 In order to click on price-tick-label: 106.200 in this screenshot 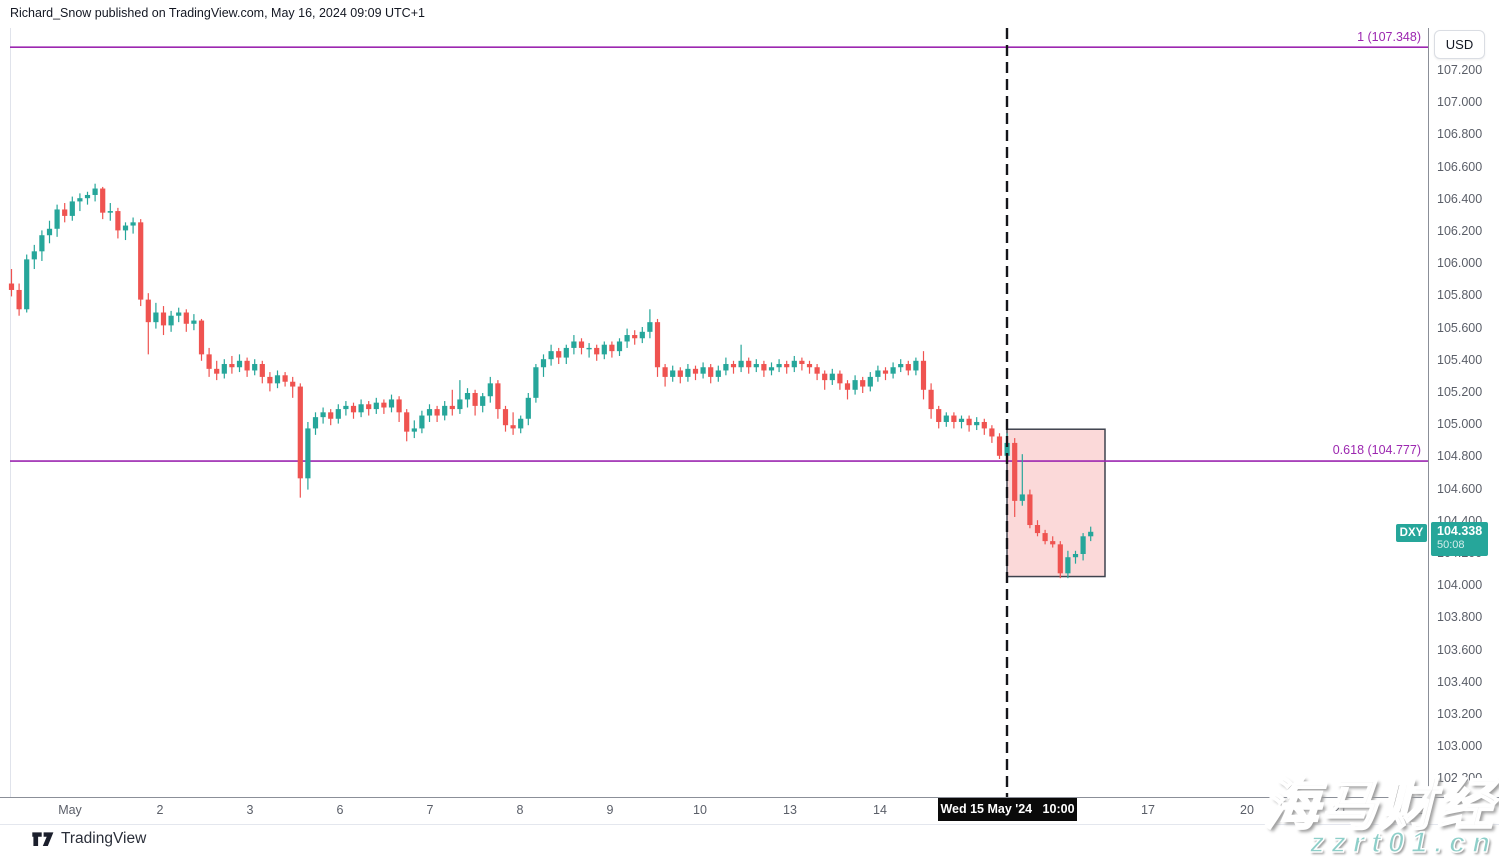, I will do `click(1460, 231)`.